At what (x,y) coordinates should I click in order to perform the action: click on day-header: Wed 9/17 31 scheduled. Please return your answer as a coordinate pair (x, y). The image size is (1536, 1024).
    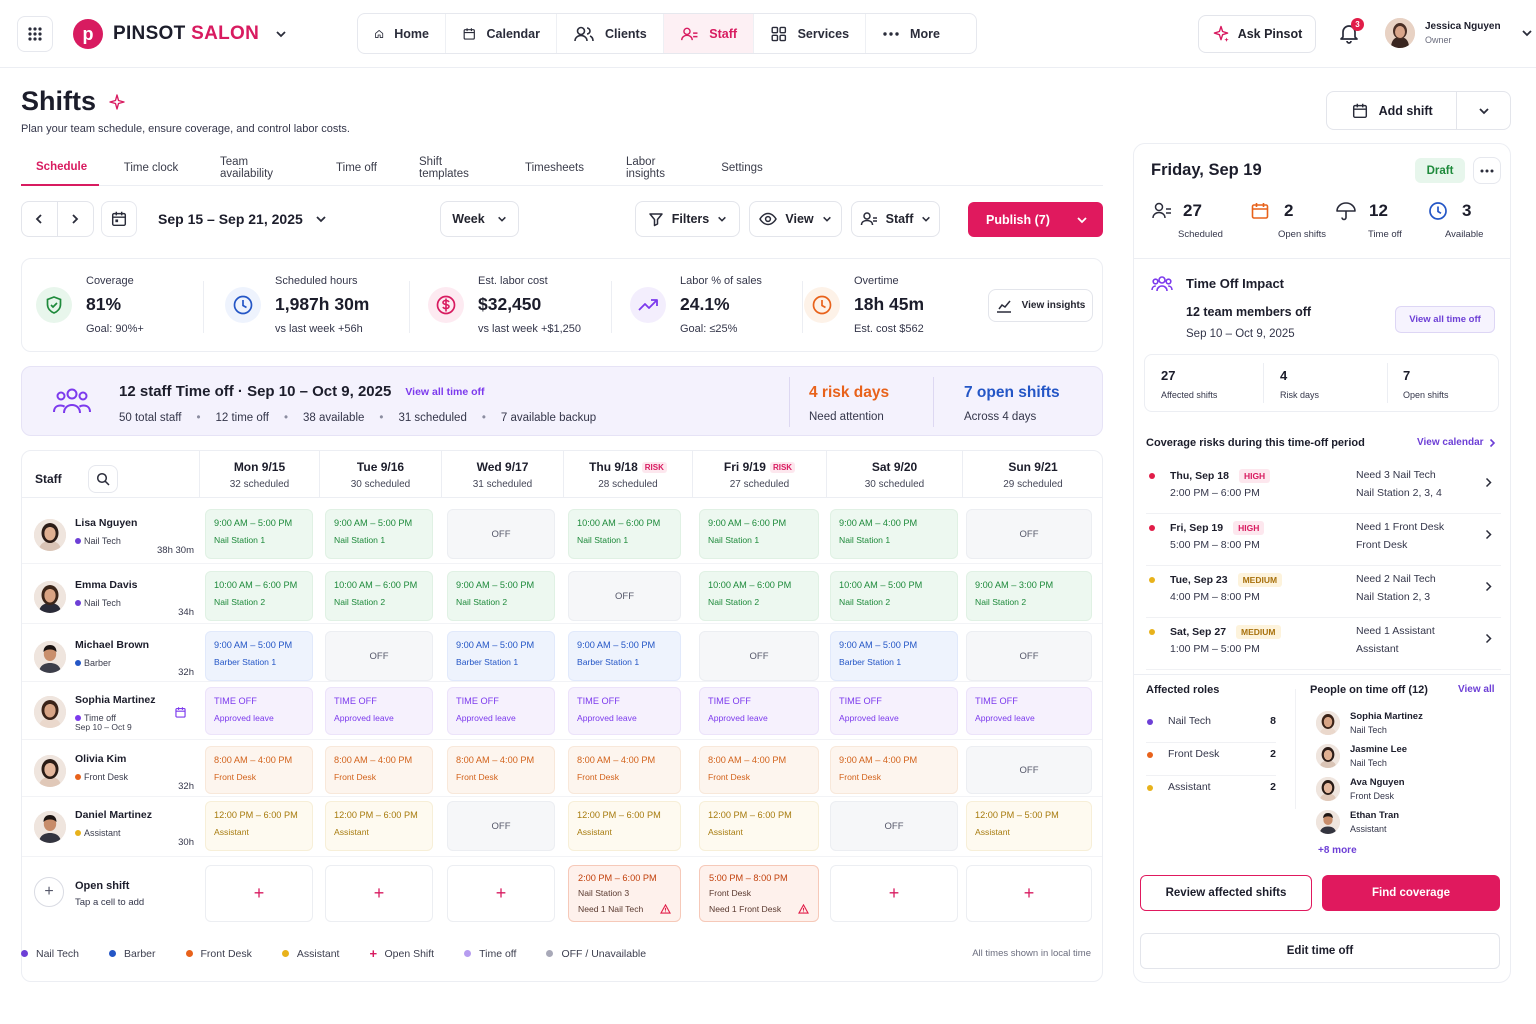
    Looking at the image, I should click on (502, 474).